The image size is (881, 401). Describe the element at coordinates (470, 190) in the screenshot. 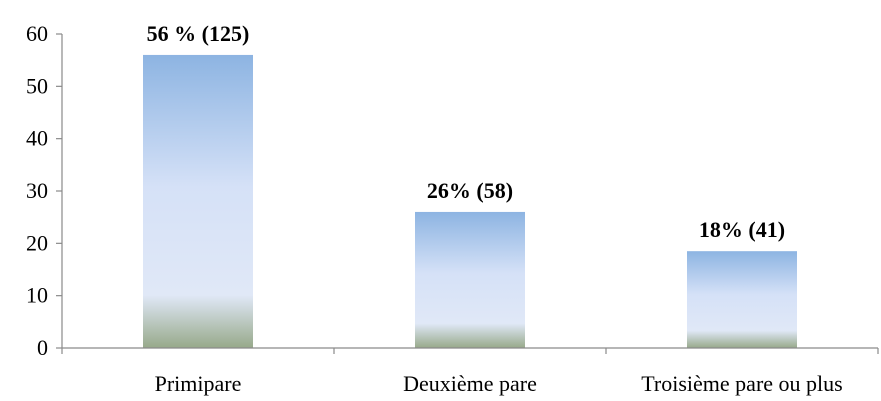

I see `data-label-2: 26% (58)` at that location.